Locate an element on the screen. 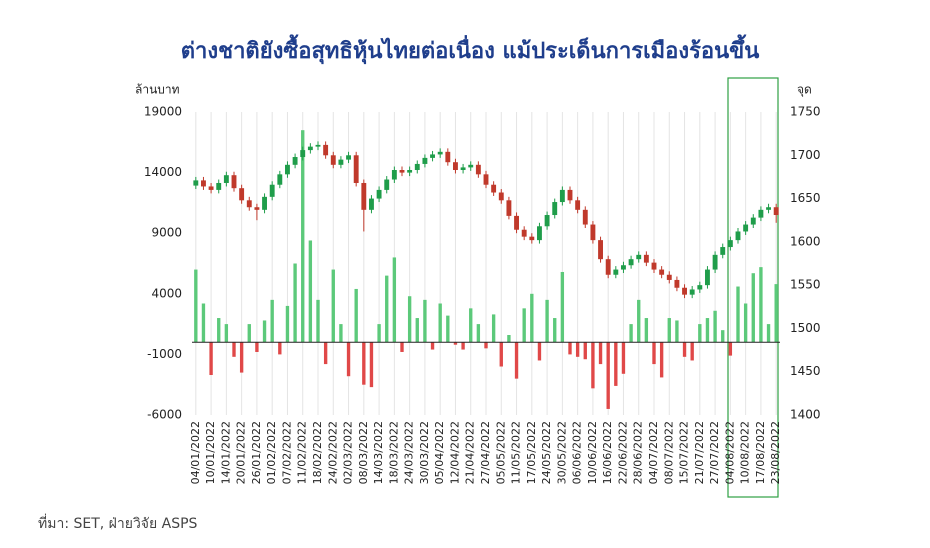 The height and width of the screenshot is (548, 930). x-tick-label: 05/05/2022 is located at coordinates (500, 452).